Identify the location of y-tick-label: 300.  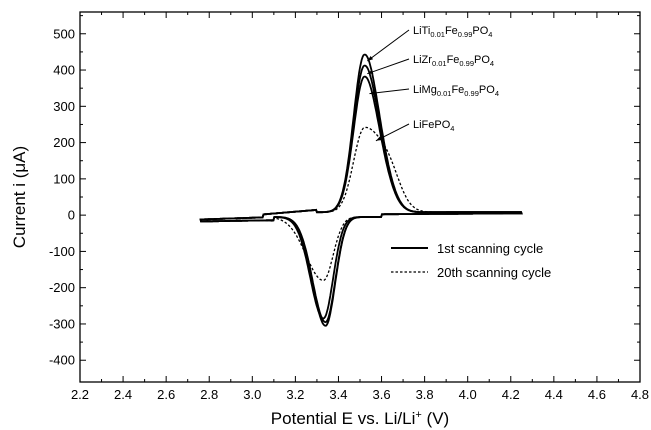
(64, 106).